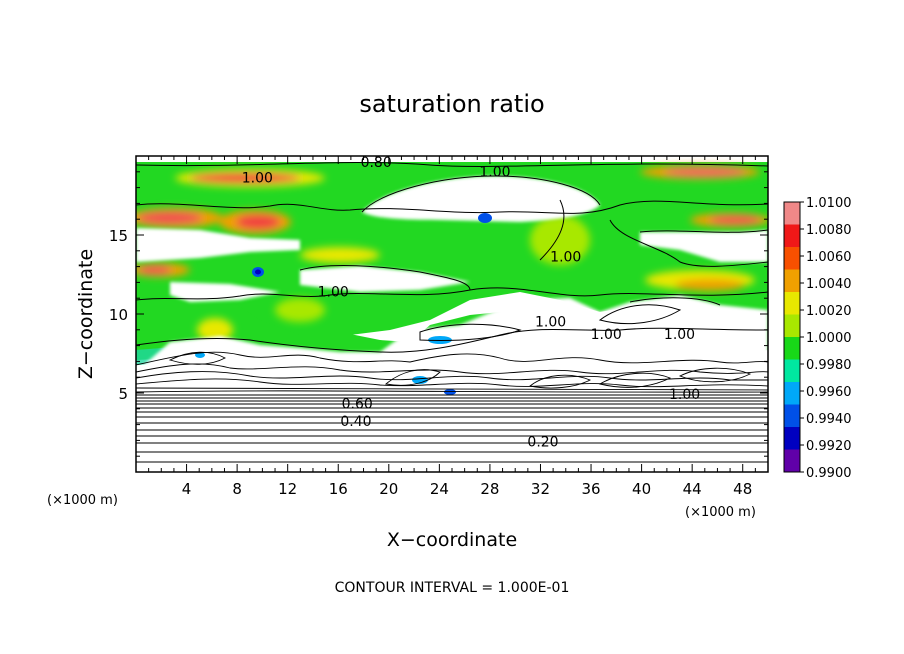 This screenshot has width=904, height=654. I want to click on x-tick-label: 36, so click(590, 489).